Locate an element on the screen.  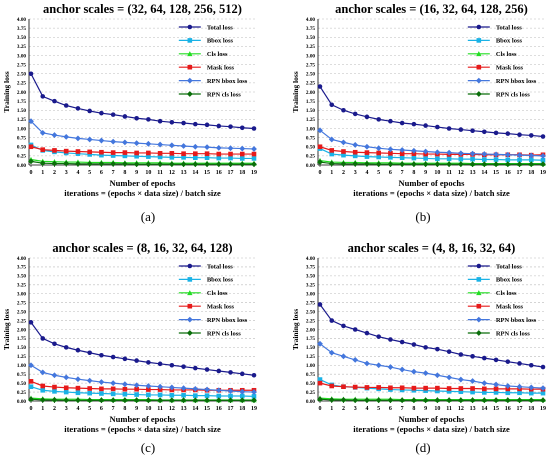
x-axis-label: Number of epochs is located at coordinates (432, 419).